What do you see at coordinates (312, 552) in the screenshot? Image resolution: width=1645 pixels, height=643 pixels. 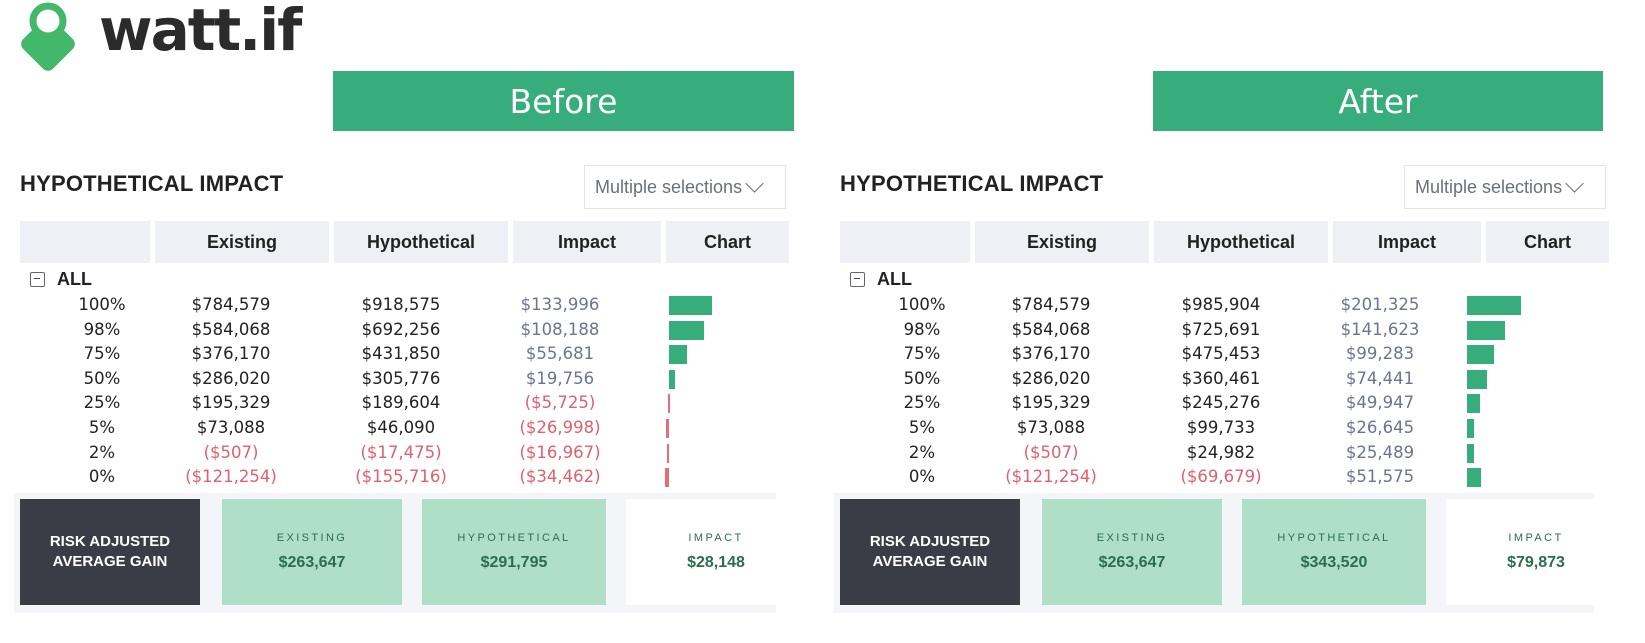 I see `existing-card: EXISTING $263,647` at bounding box center [312, 552].